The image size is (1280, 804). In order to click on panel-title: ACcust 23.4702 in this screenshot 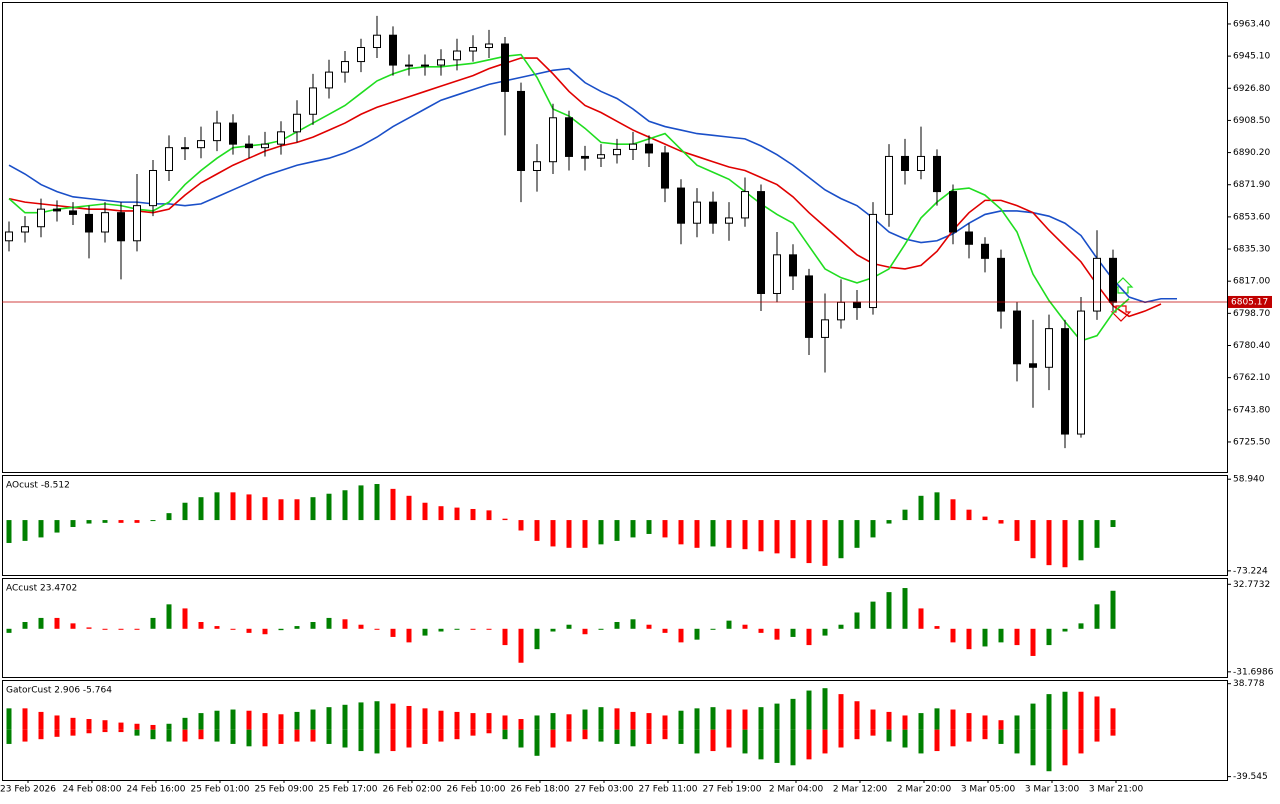, I will do `click(41, 589)`.